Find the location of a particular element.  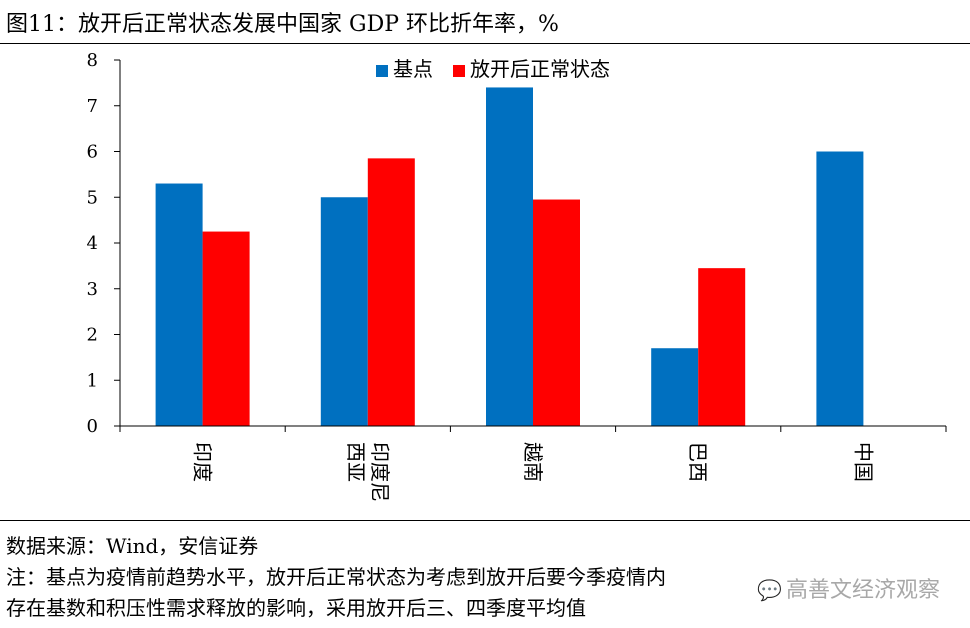

footer-divider is located at coordinates (485, 520).